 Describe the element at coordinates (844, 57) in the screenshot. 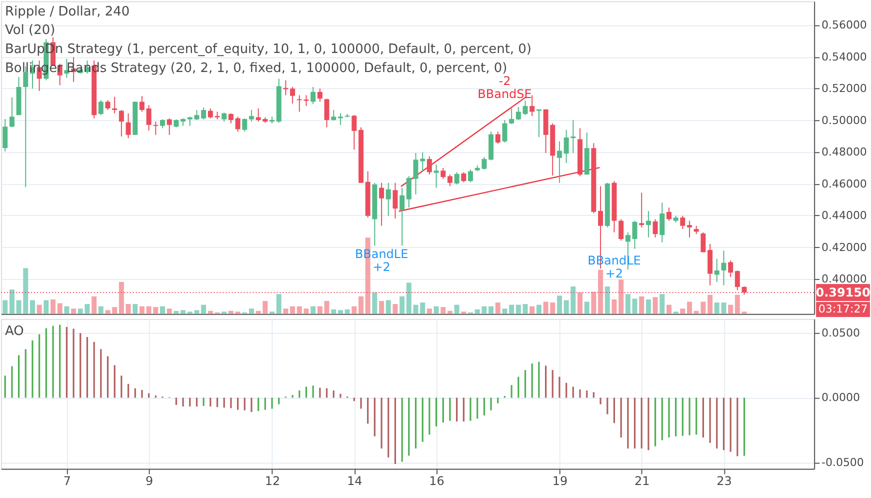

I see `y-tick-label: 0.54000` at that location.